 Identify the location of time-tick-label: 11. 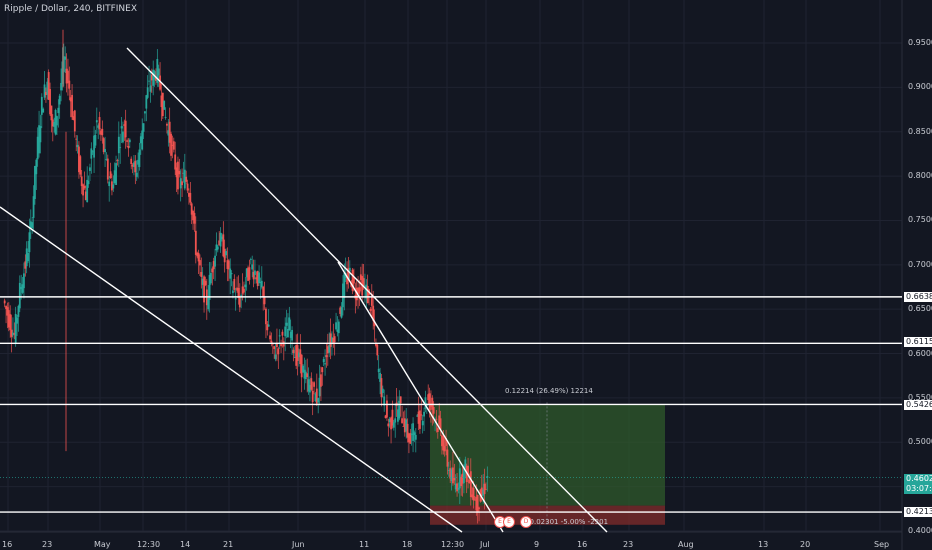
(364, 544).